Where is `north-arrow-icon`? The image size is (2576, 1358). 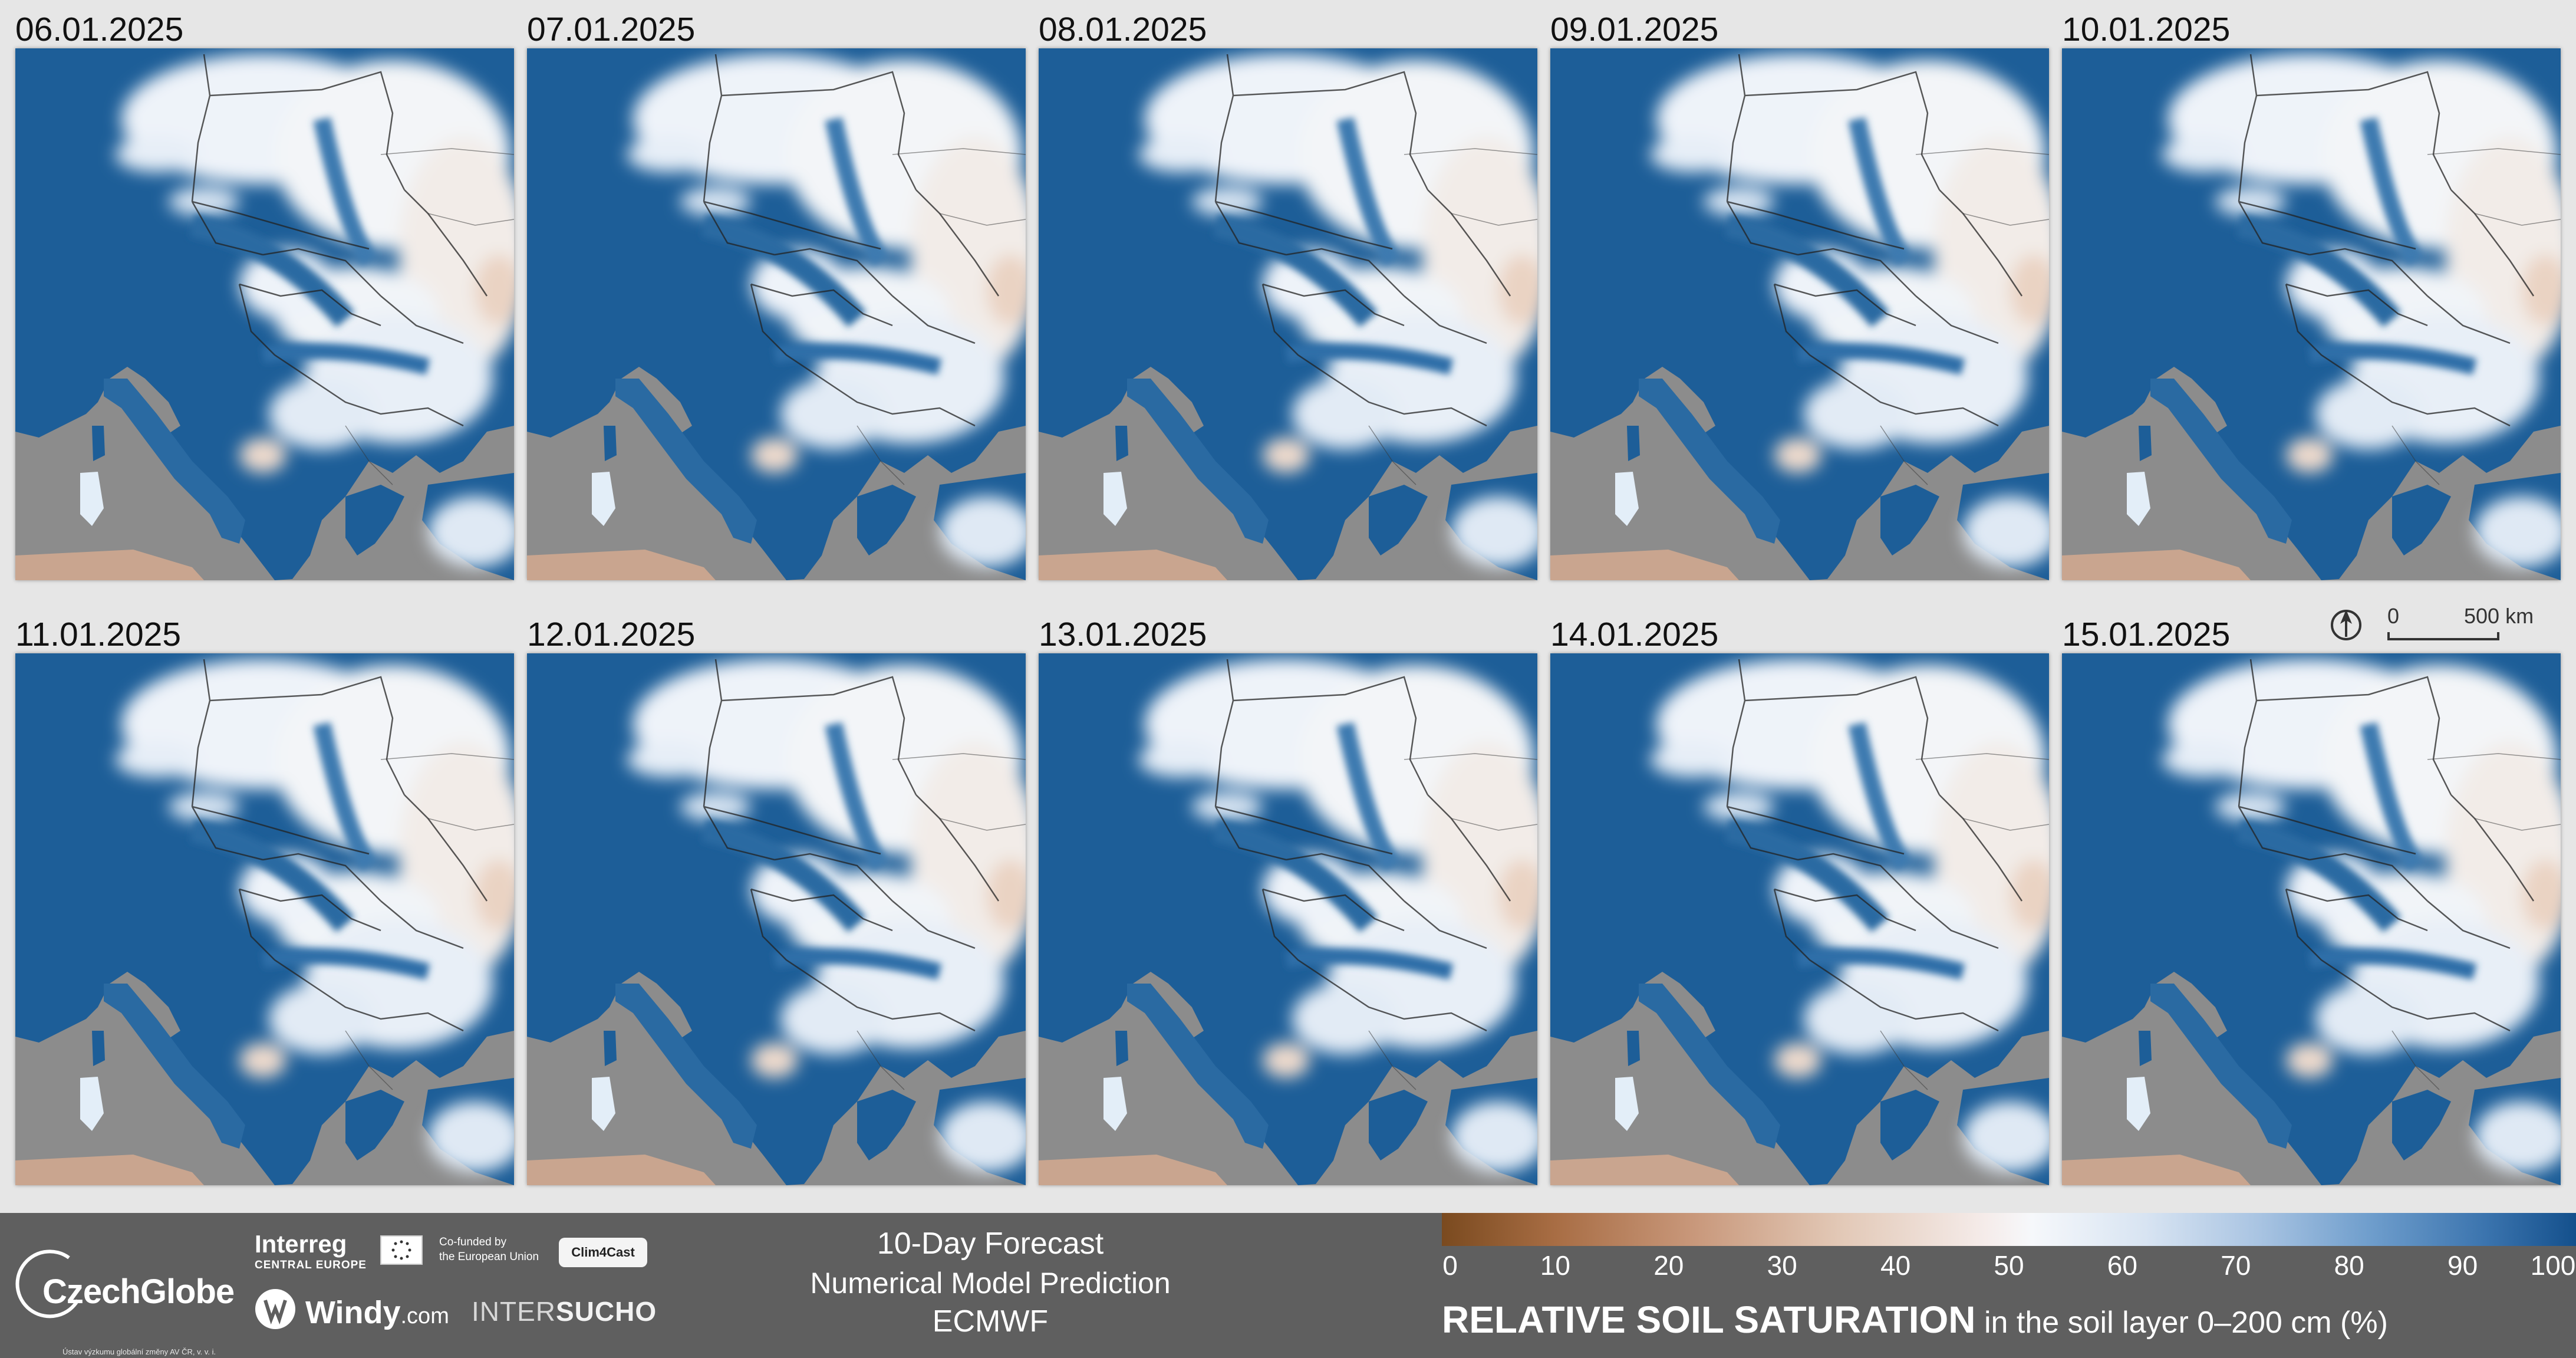 north-arrow-icon is located at coordinates (2346, 625).